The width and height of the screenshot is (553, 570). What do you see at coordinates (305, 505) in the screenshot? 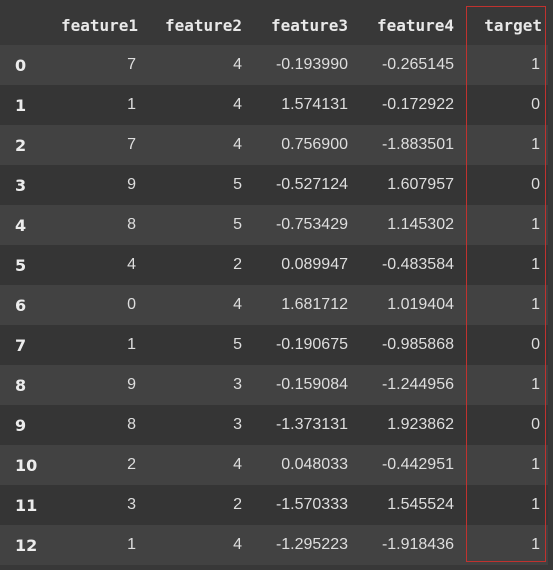
I see `cell-feature3: -1.570333` at bounding box center [305, 505].